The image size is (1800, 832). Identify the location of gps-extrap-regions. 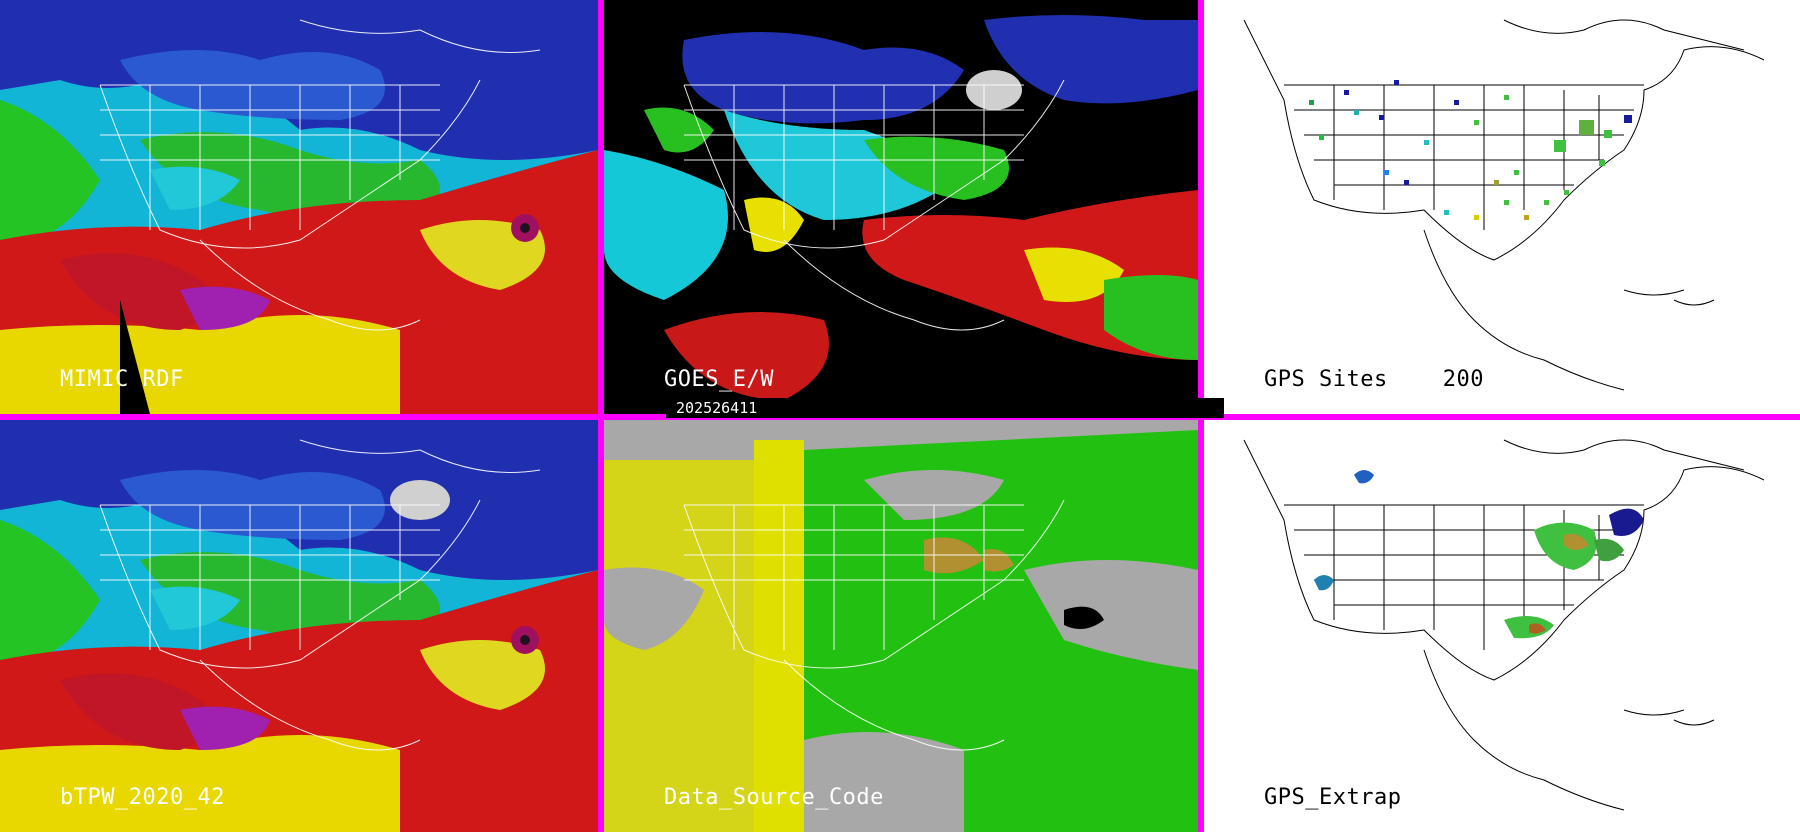
(1479, 554).